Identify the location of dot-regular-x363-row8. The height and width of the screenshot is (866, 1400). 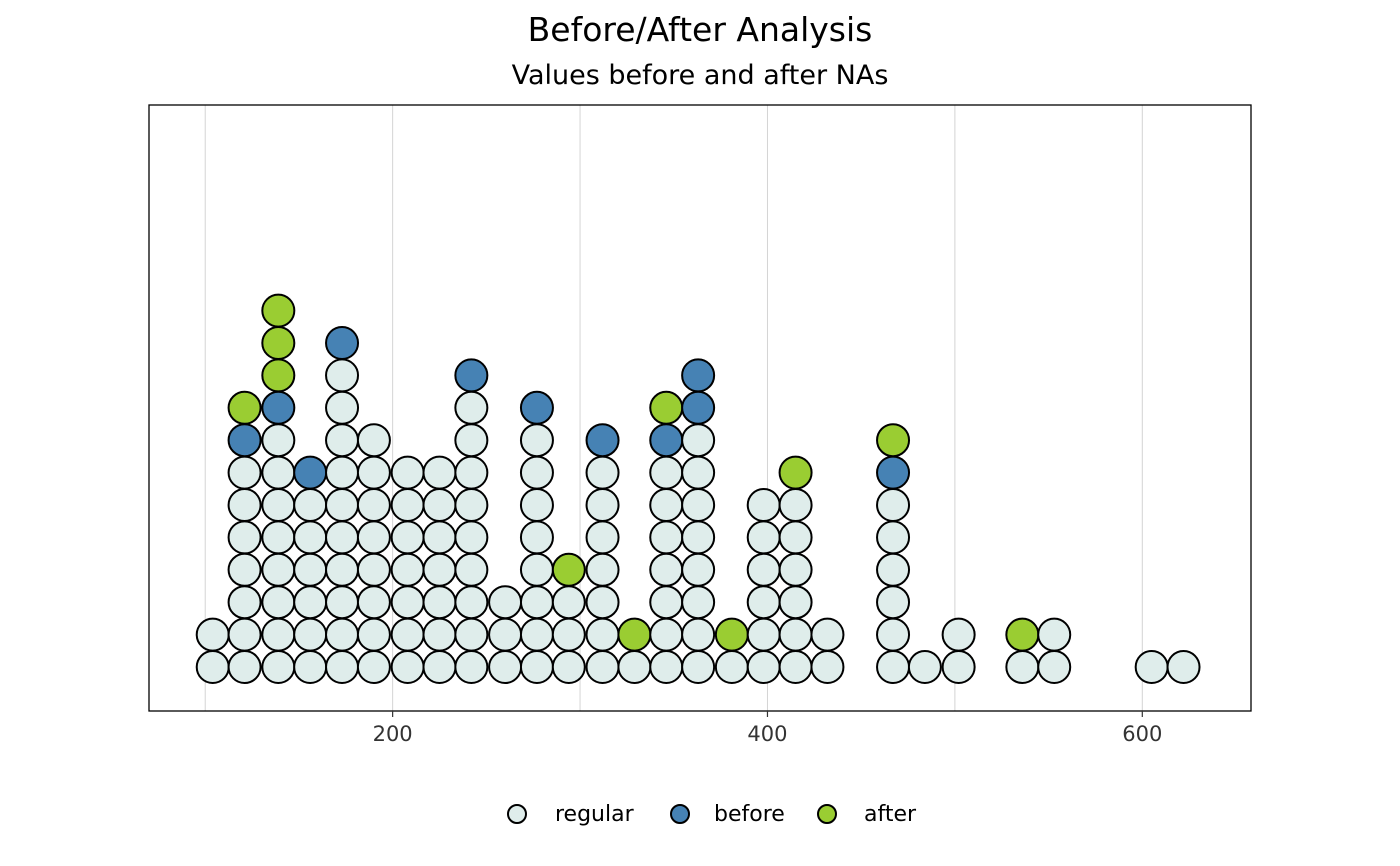
(698, 440).